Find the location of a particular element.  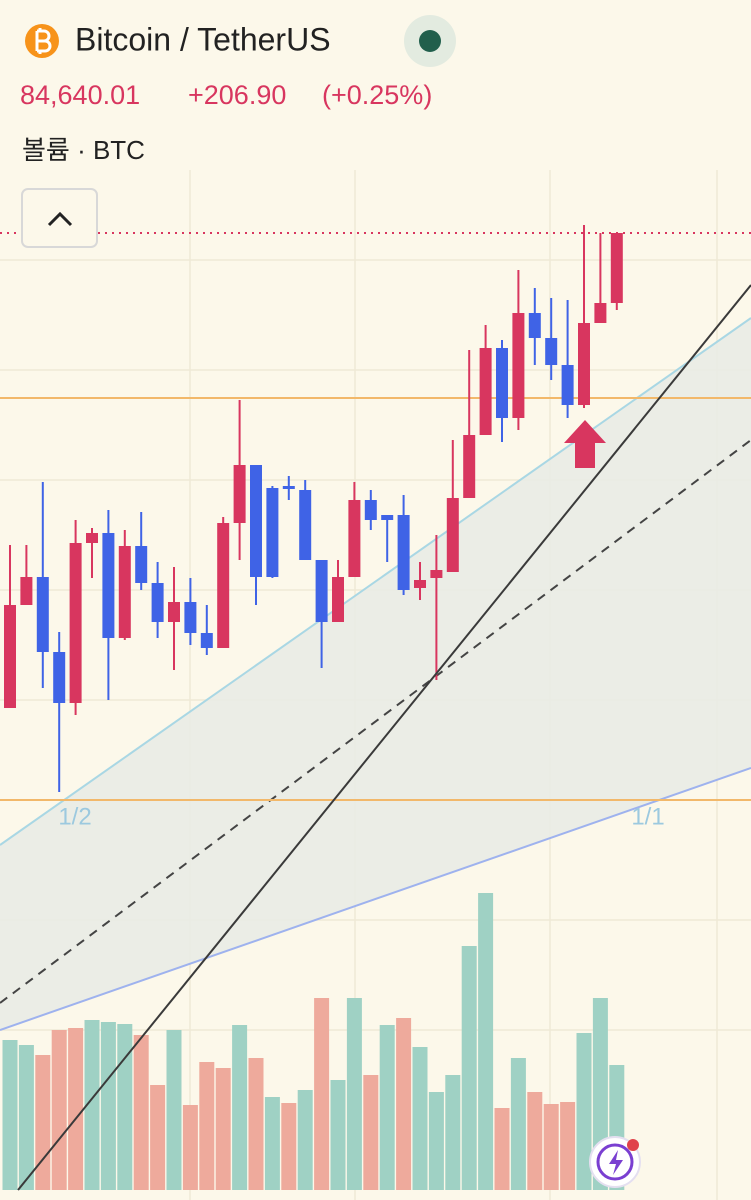

price-change: +206.90 is located at coordinates (237, 95).